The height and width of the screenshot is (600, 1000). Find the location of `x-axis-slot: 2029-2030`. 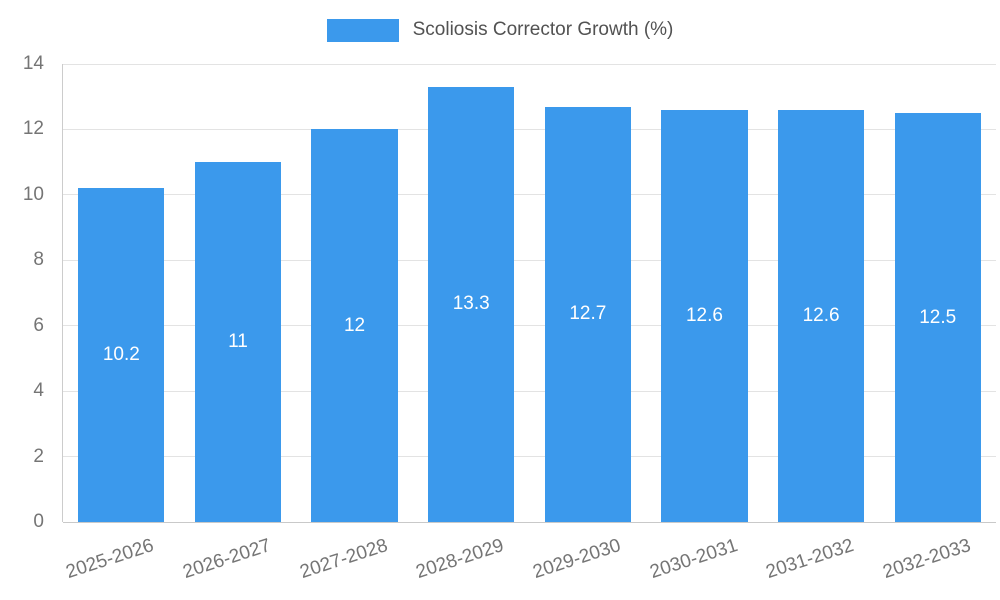

x-axis-slot: 2029-2030 is located at coordinates (587, 559).